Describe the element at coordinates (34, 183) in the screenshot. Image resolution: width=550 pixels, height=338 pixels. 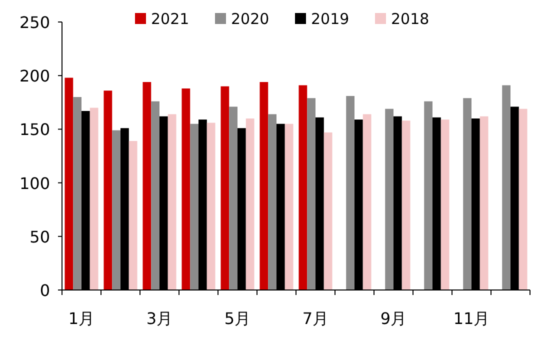
I see `y-tick-label: 100` at that location.